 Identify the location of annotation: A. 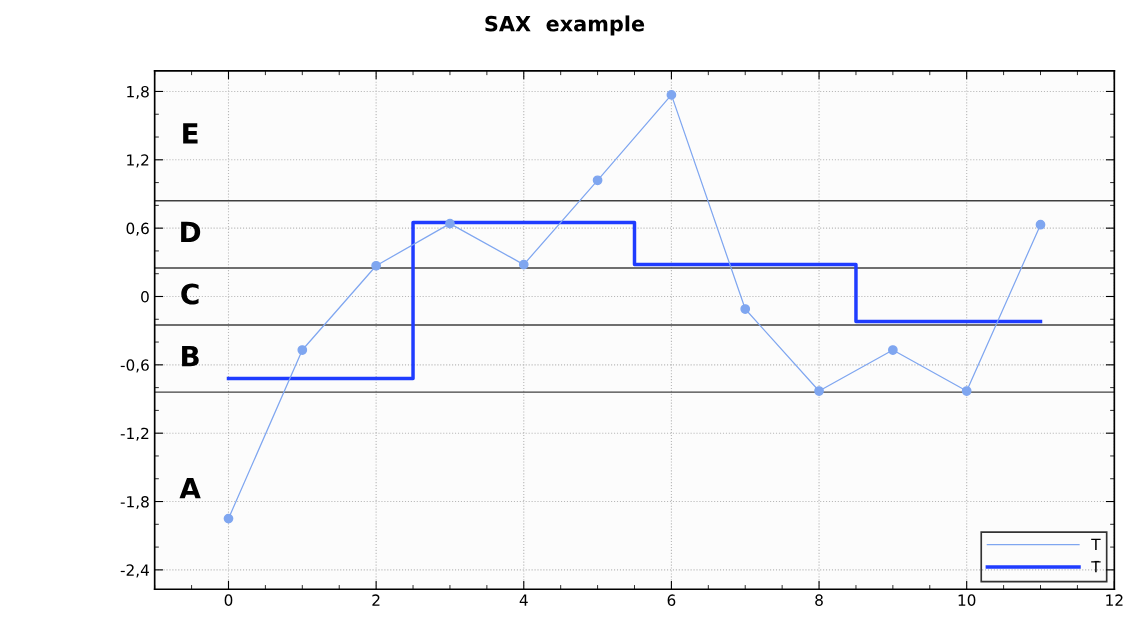
(190, 488).